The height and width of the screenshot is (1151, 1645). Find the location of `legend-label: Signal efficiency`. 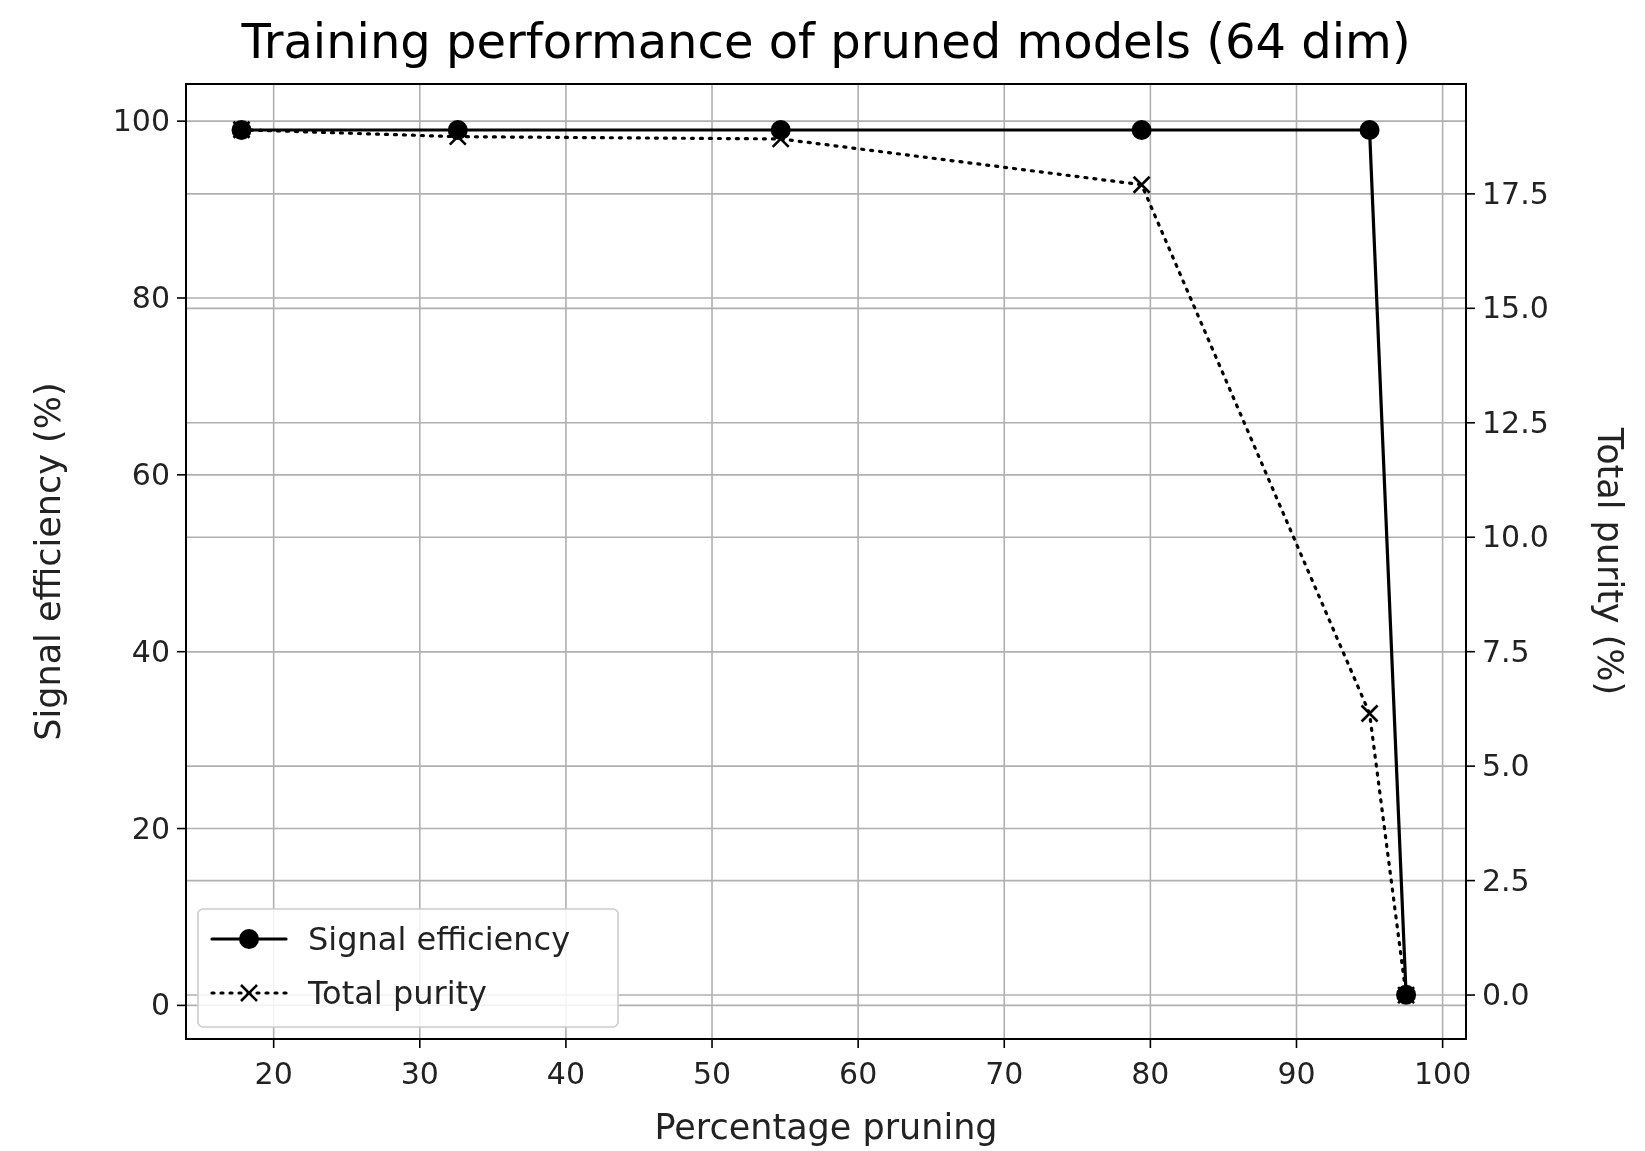

legend-label: Signal efficiency is located at coordinates (439, 939).